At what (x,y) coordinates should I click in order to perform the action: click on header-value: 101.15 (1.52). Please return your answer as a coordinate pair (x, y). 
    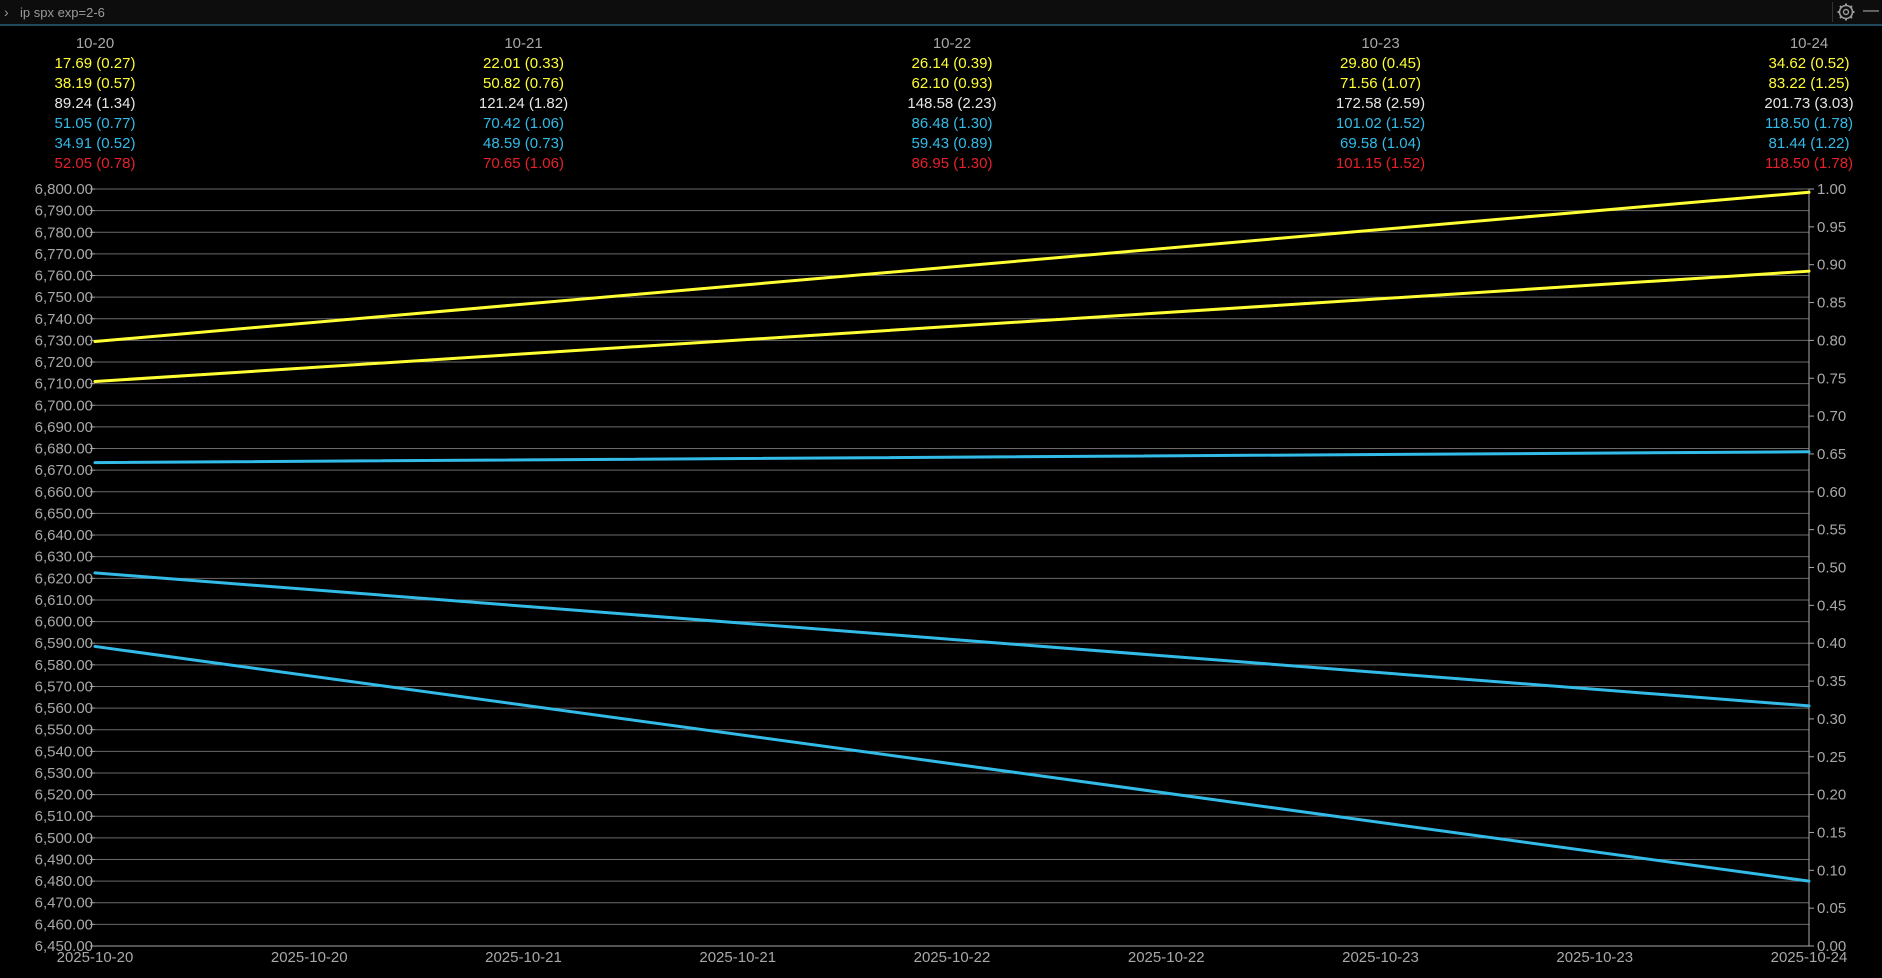
    Looking at the image, I should click on (1380, 163).